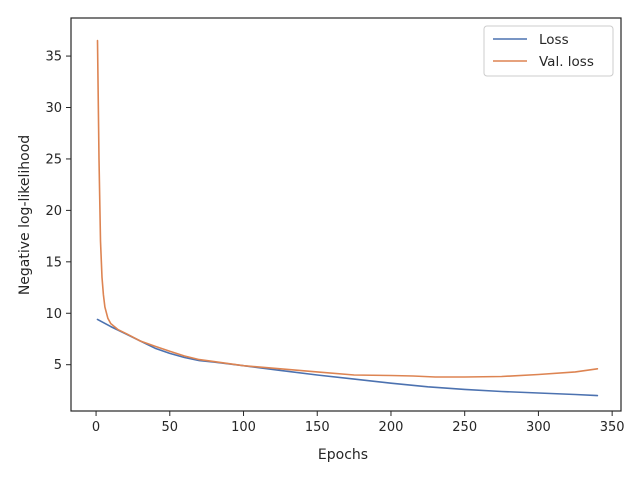 The image size is (640, 484). What do you see at coordinates (53, 262) in the screenshot?
I see `y-tick-label: 15` at bounding box center [53, 262].